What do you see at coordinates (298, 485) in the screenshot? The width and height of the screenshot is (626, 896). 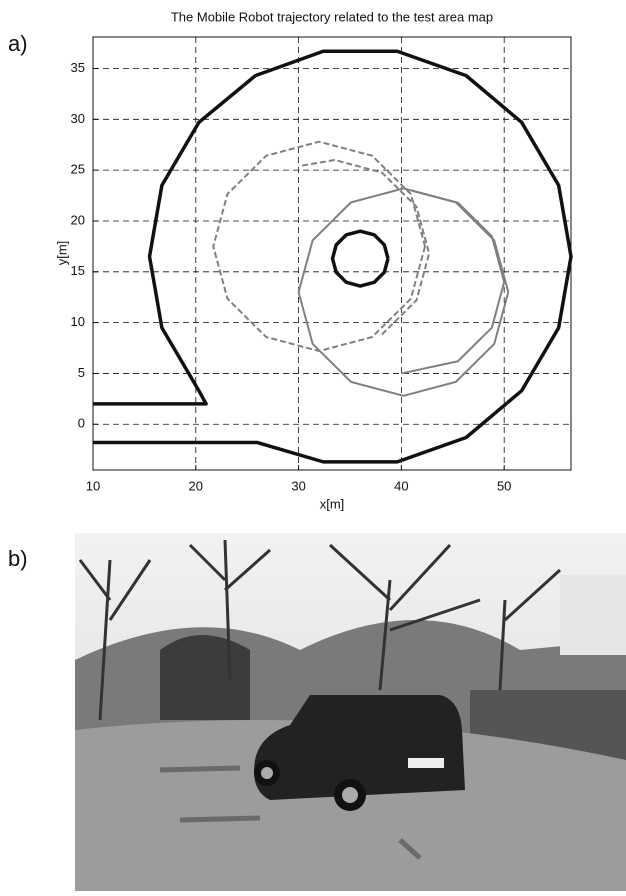 I see `x-tick-label: 30` at bounding box center [298, 485].